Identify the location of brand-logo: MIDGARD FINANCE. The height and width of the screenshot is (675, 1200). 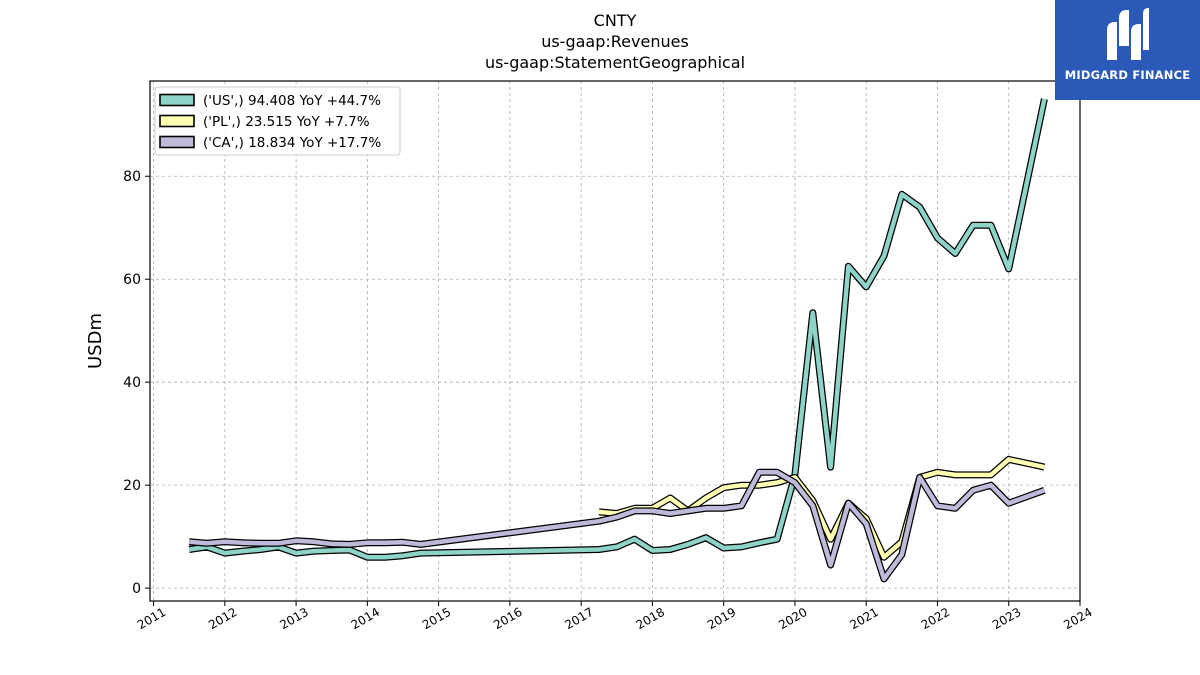
(1127, 50).